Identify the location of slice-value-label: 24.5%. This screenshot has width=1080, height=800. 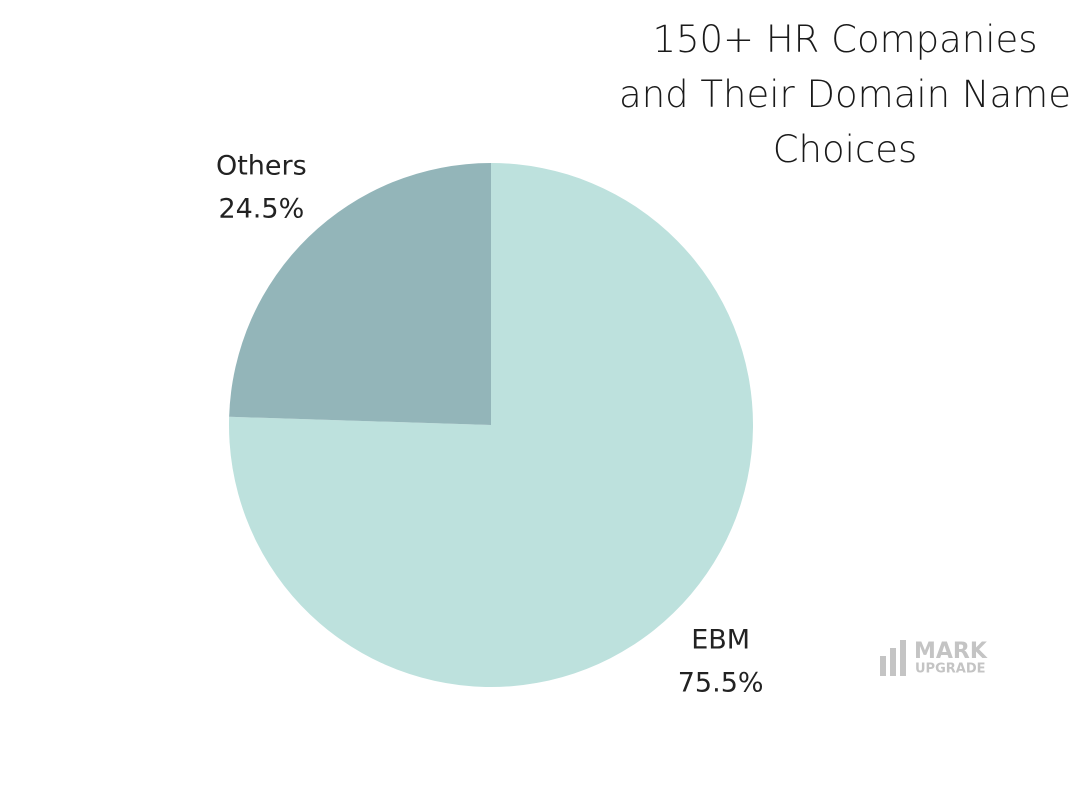
(261, 209).